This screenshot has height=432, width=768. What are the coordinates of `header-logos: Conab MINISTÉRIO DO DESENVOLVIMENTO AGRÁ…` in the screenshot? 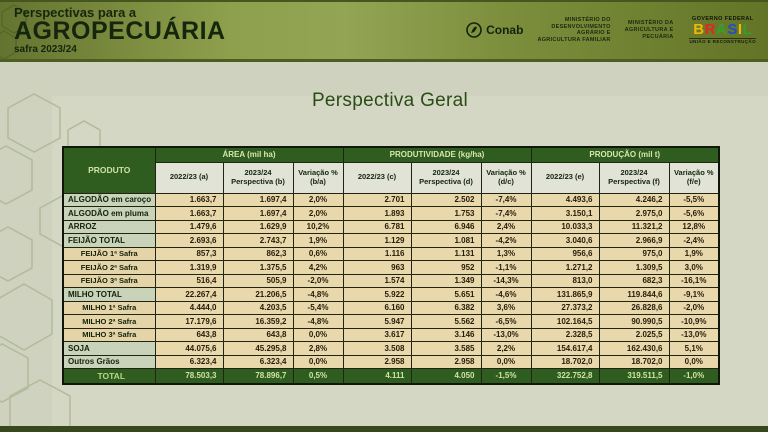 It's located at (617, 30).